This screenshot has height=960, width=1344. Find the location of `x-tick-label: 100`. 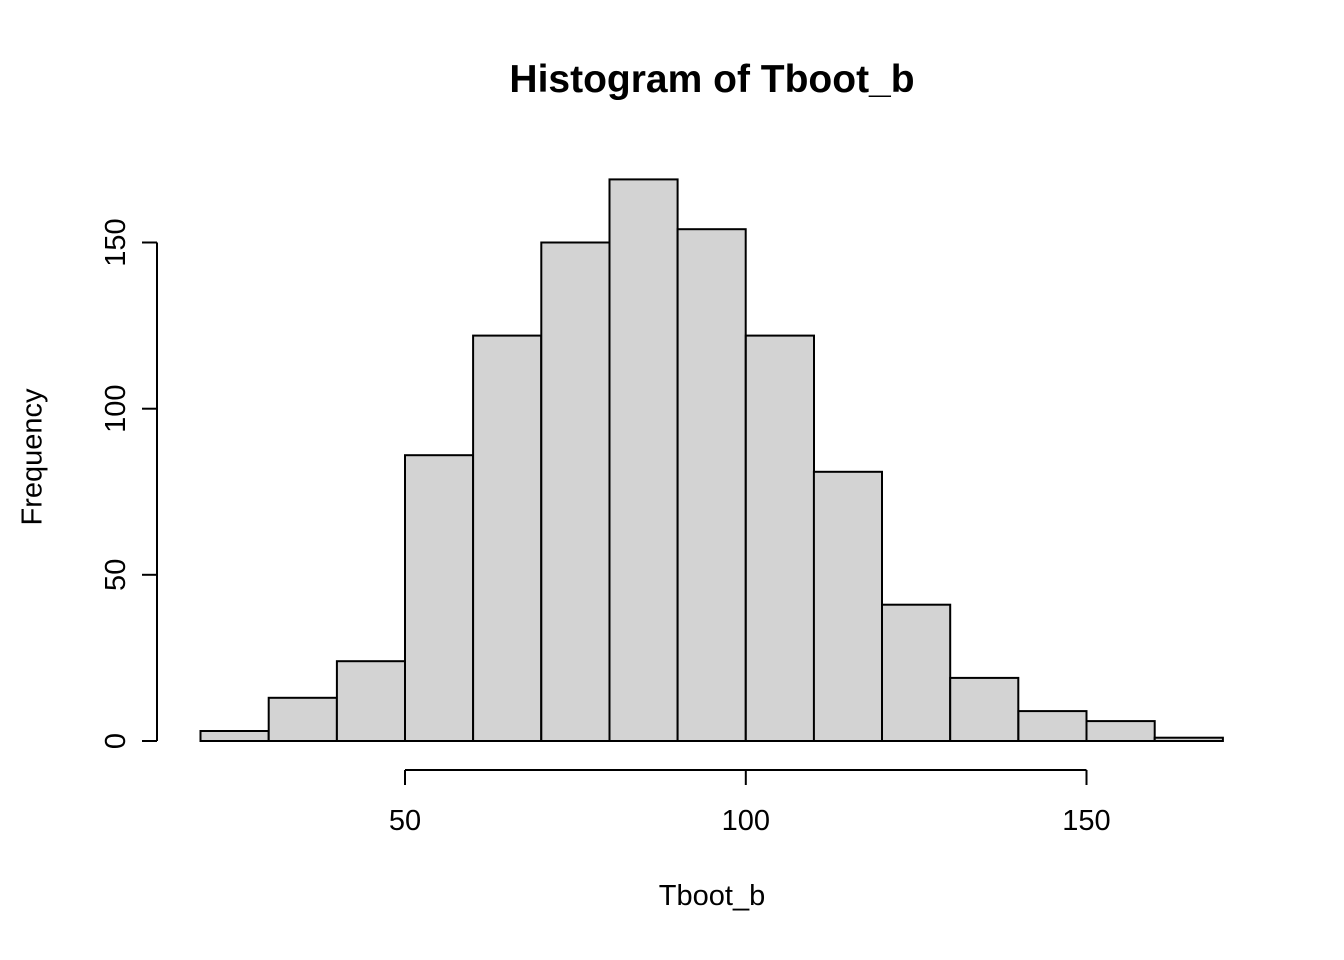

x-tick-label: 100 is located at coordinates (746, 821).